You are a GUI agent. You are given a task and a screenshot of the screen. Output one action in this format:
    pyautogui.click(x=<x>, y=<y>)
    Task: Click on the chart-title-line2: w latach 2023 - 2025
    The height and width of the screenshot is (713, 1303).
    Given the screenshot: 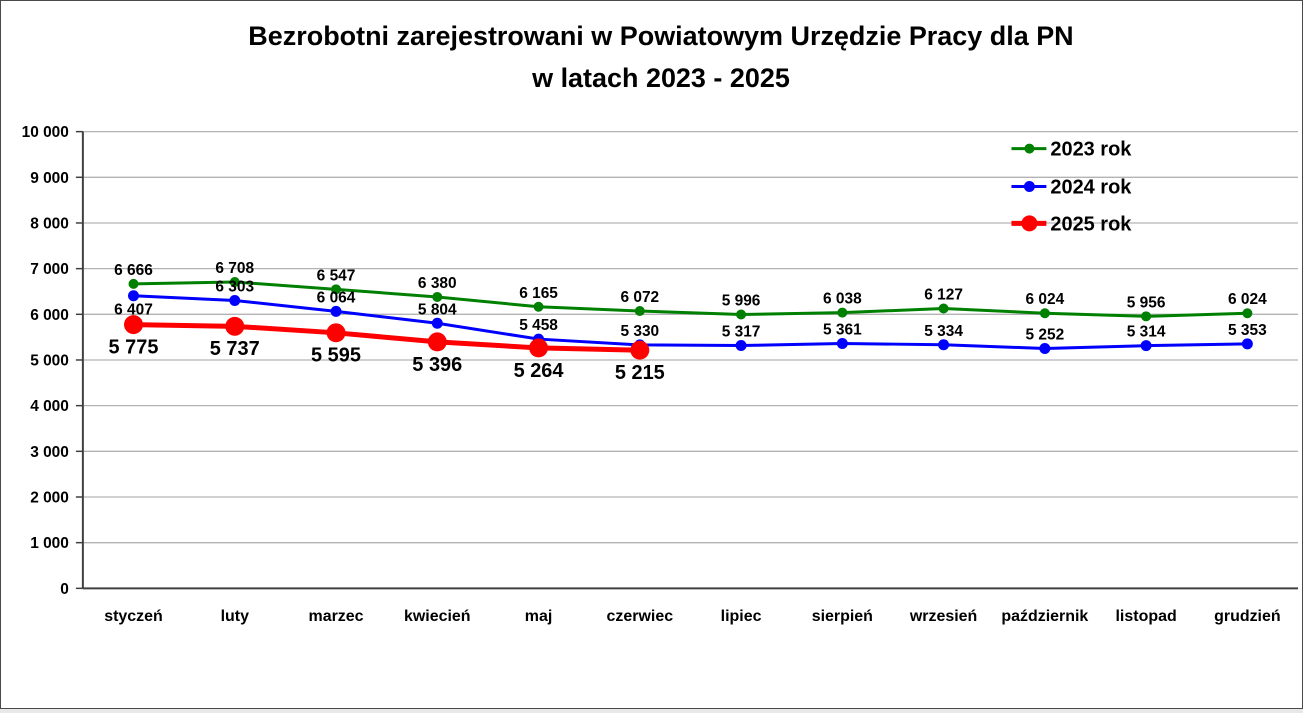 What is the action you would take?
    pyautogui.click(x=660, y=78)
    